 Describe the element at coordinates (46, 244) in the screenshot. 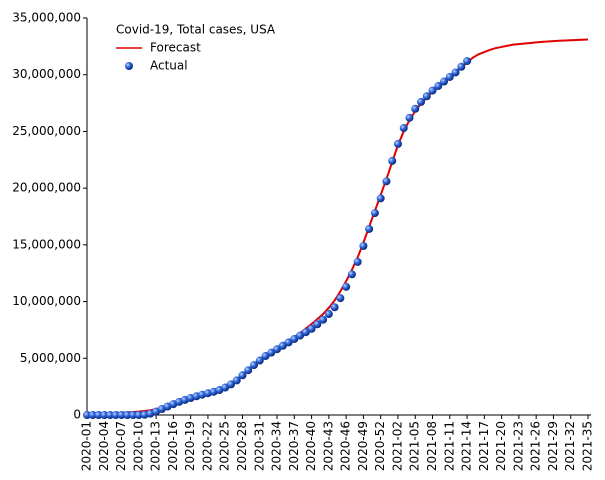

I see `y-tick-label: 15,000,000` at that location.